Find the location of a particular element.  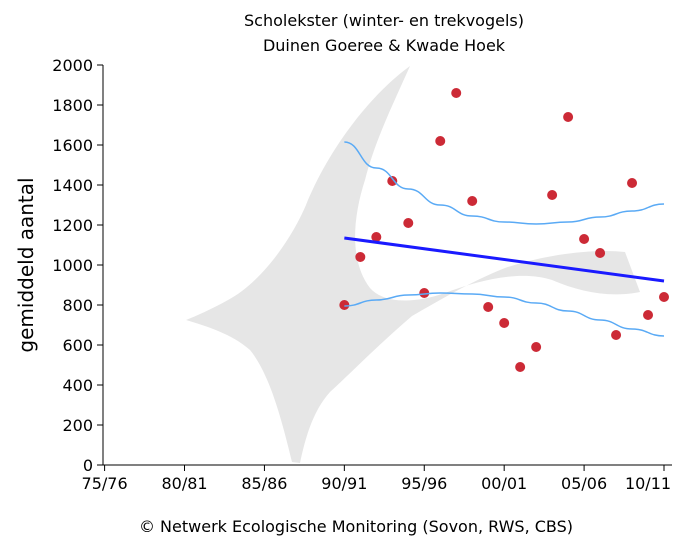

x-tick-label: 90/91 is located at coordinates (344, 483).